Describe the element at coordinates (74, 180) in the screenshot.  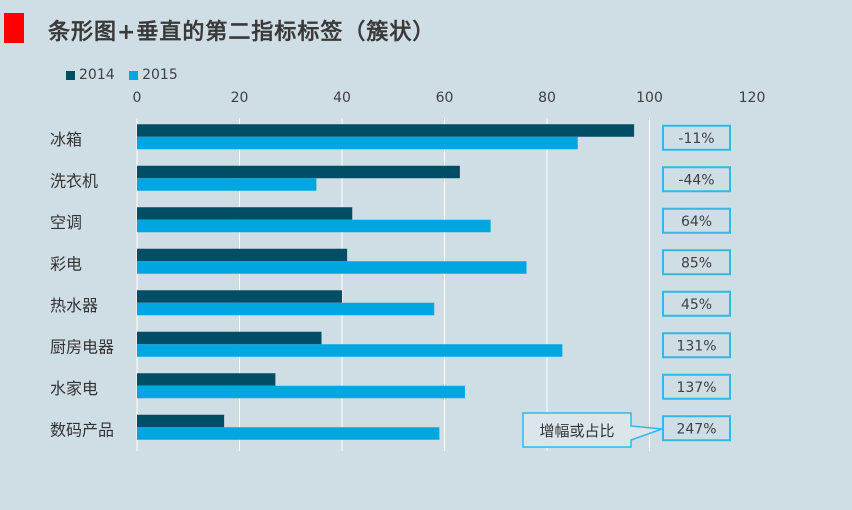
I see `category-label: 洗衣机` at that location.